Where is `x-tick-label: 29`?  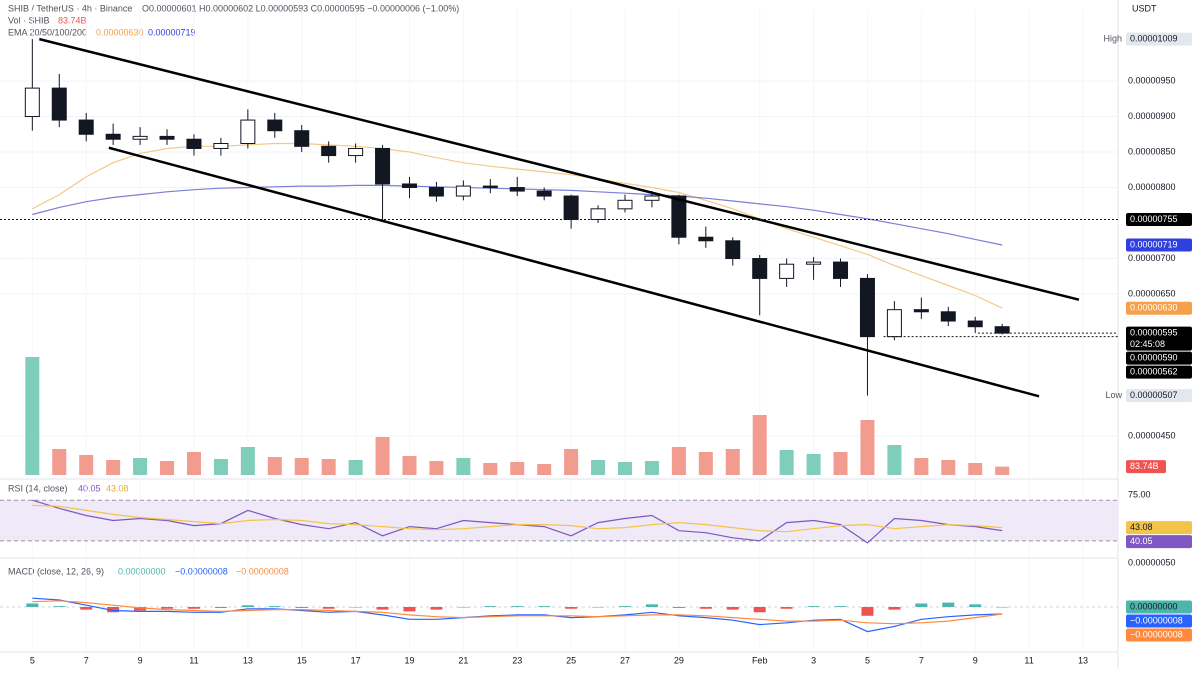
x-tick-label: 29 is located at coordinates (679, 660).